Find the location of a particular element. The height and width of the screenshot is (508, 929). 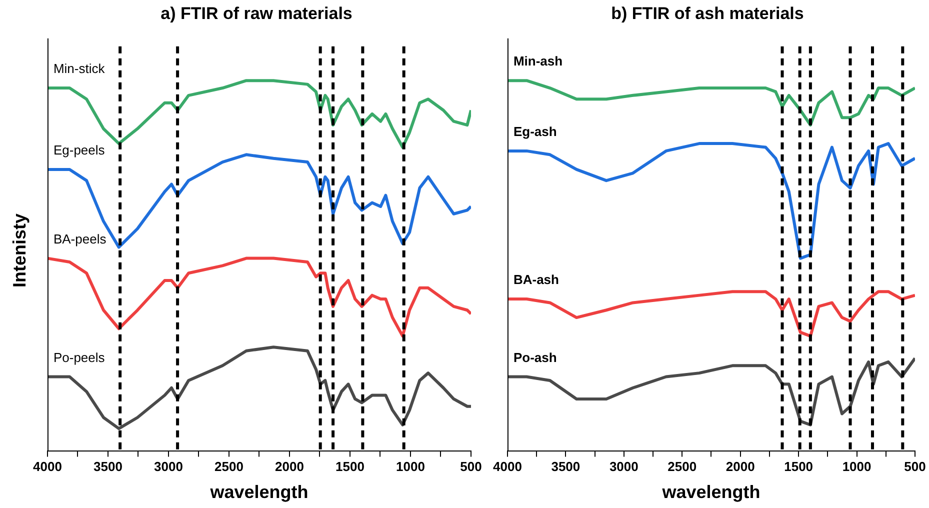

series-label: BA-peels is located at coordinates (80, 238).